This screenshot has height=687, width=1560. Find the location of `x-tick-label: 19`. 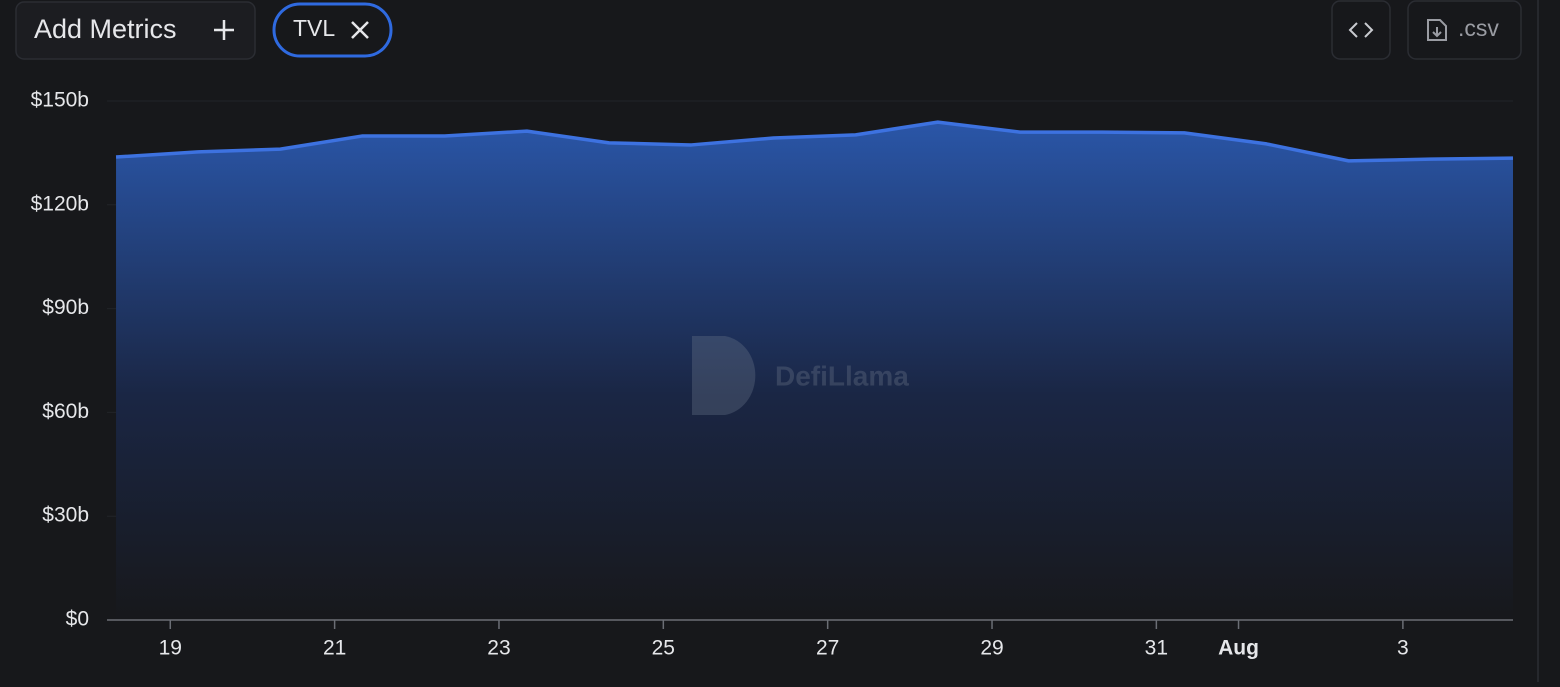

x-tick-label: 19 is located at coordinates (170, 648).